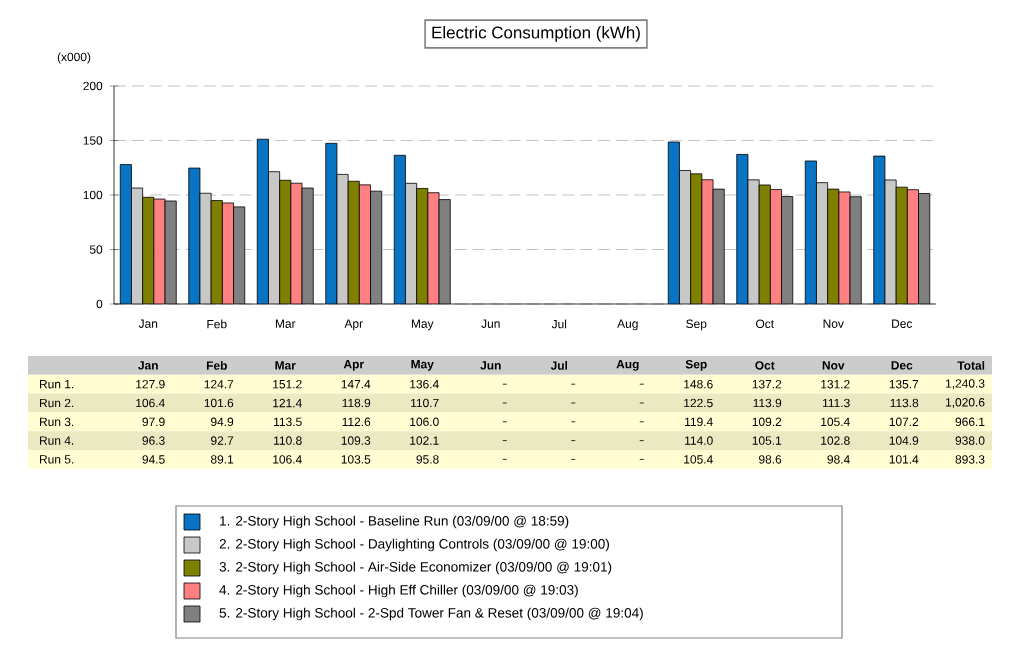 This screenshot has width=1010, height=650. Describe the element at coordinates (536, 34) in the screenshot. I see `chart-title: Electric Consumption (kWh)` at that location.